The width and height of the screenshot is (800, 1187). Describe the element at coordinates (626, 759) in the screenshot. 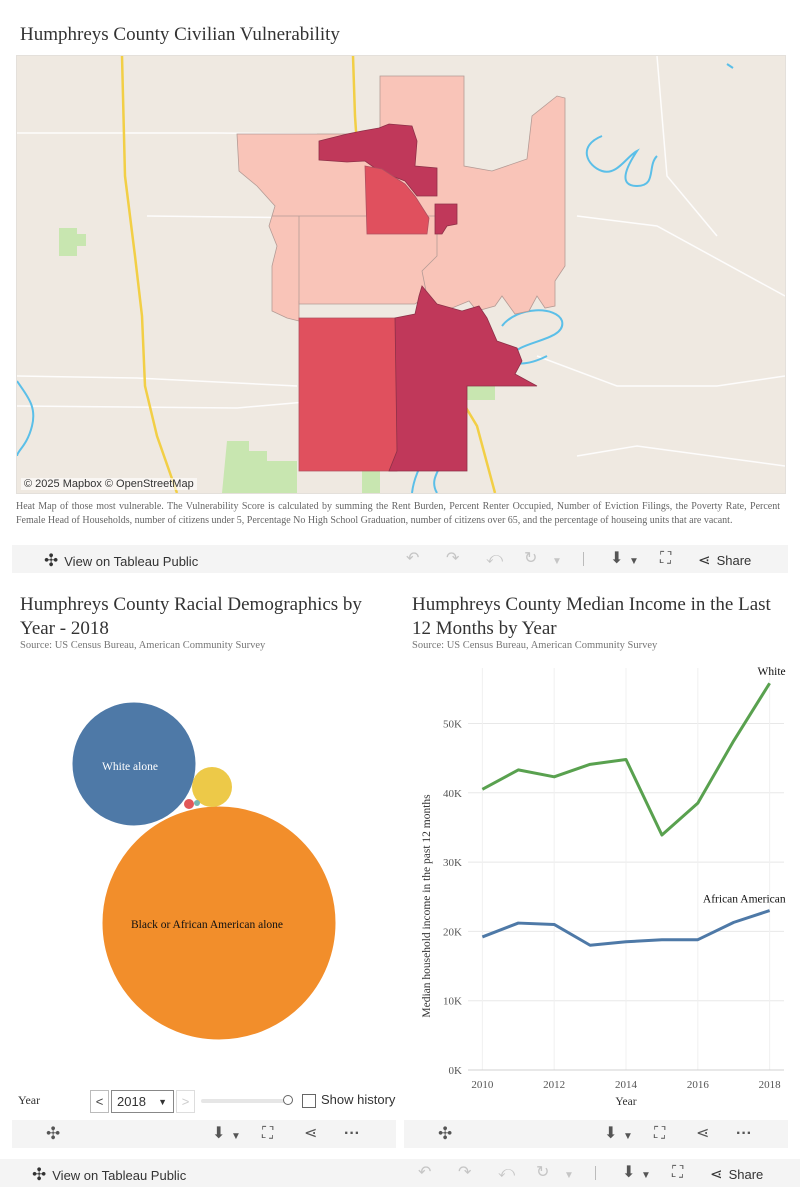

I see `series-line-white` at that location.